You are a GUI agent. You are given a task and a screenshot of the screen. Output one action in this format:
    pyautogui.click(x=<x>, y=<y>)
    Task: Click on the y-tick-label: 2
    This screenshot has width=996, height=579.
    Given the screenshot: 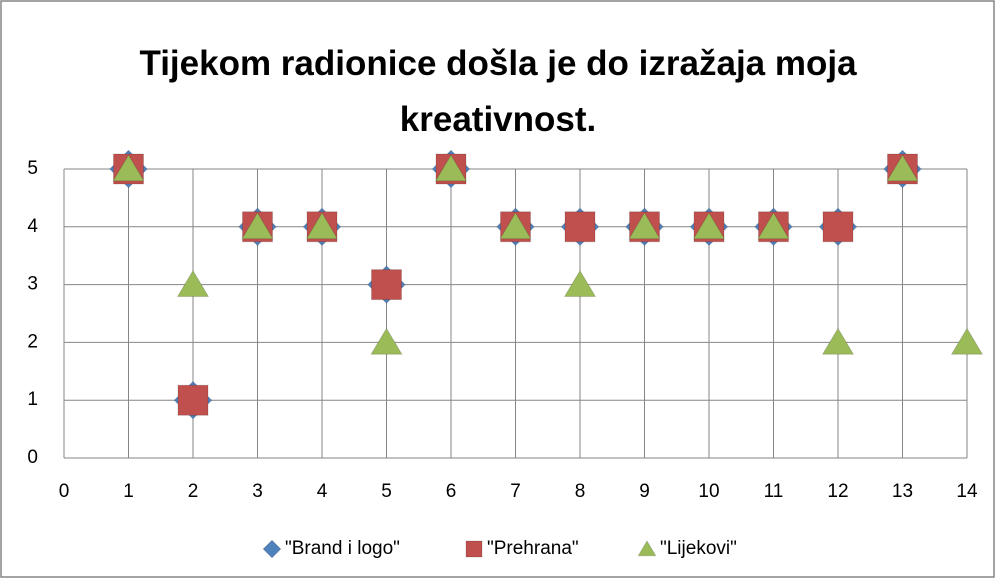 What is the action you would take?
    pyautogui.click(x=32, y=341)
    